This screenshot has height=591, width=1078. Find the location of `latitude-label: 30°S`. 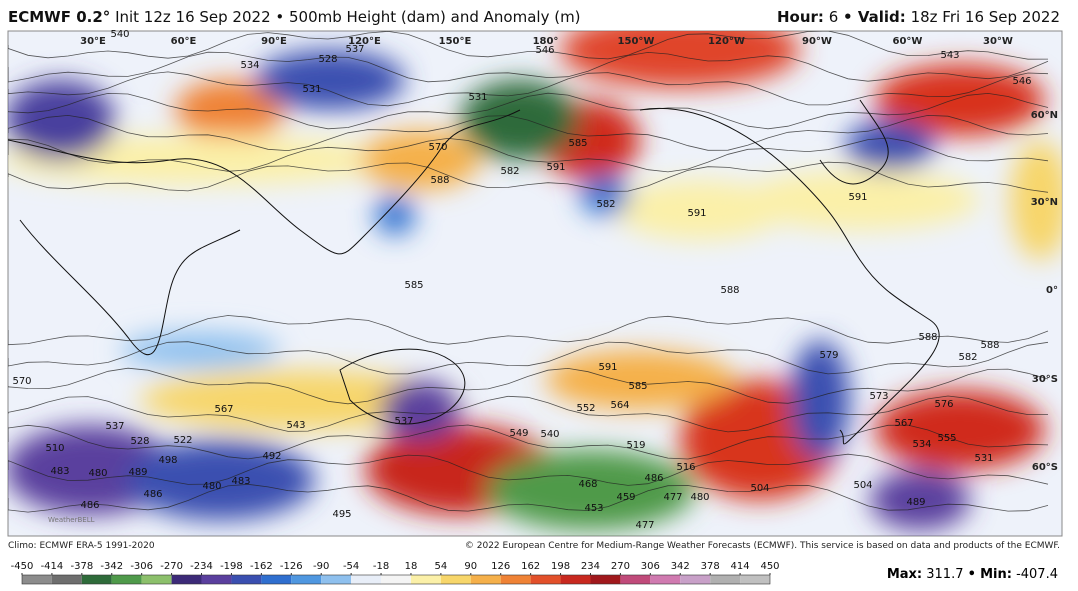

latitude-label: 30°S is located at coordinates (1045, 379).